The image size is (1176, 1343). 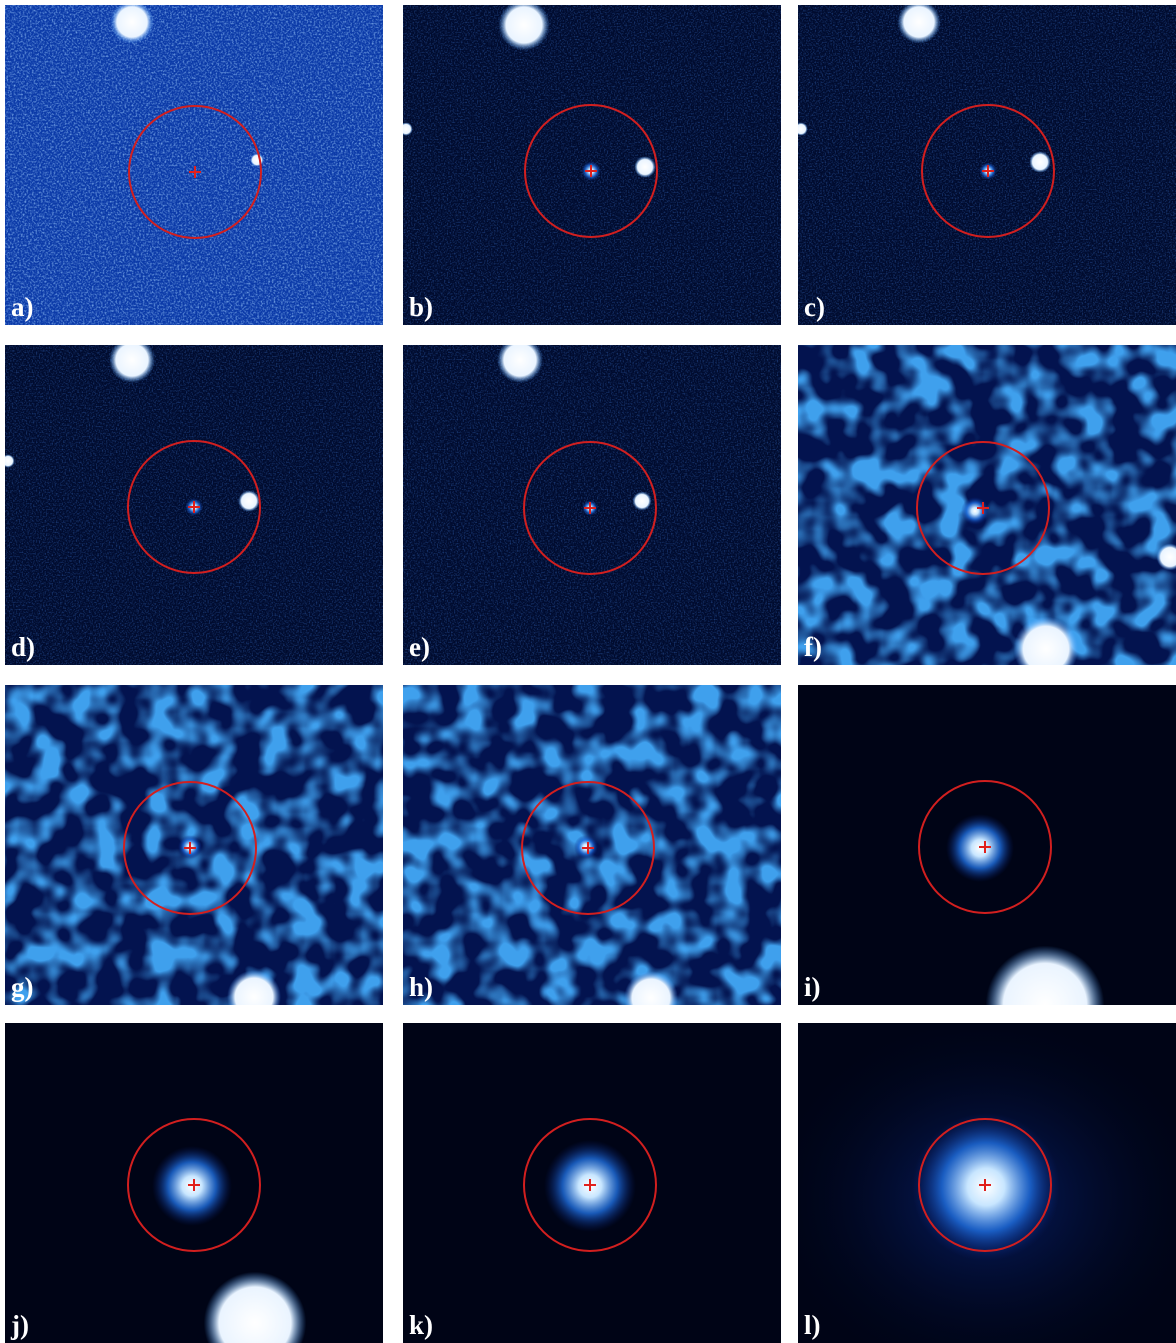 I want to click on image-panel-i: i), so click(x=987, y=845).